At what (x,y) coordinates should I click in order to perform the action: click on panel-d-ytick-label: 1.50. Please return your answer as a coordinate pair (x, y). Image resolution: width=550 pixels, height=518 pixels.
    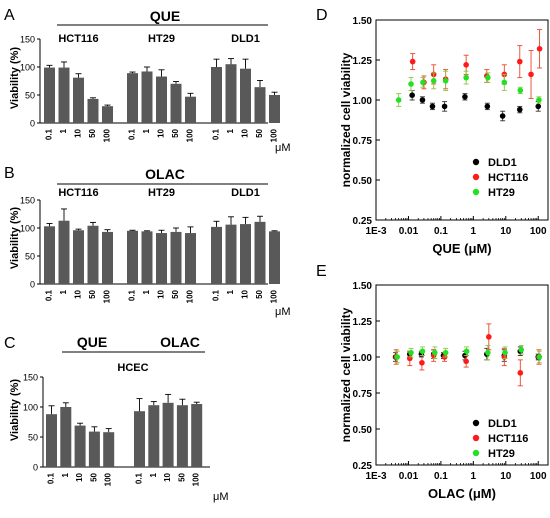
    Looking at the image, I should click on (363, 21).